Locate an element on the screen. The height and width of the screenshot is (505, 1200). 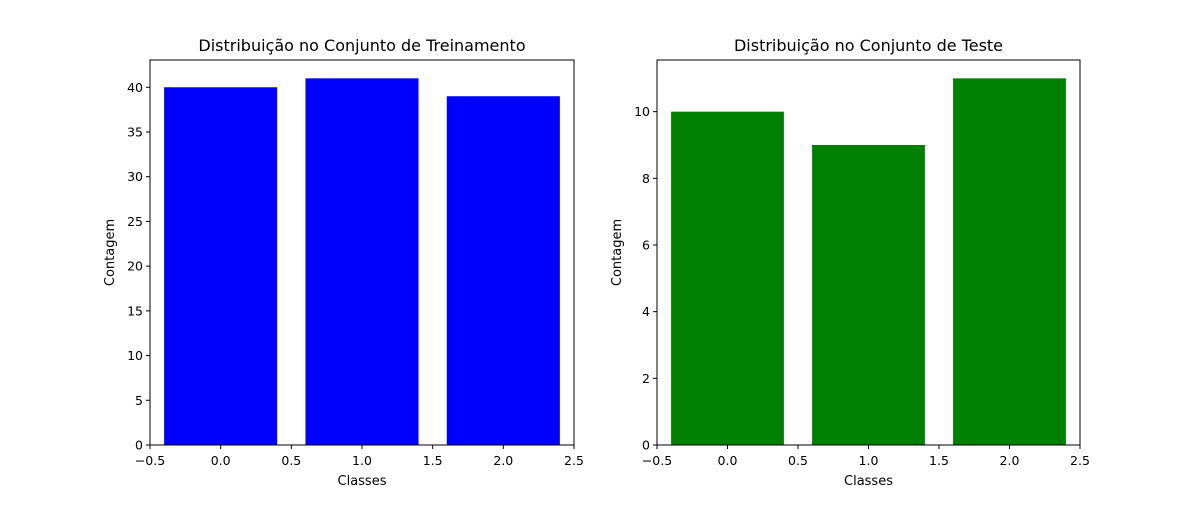
y-tick-label: 35 is located at coordinates (135, 131).